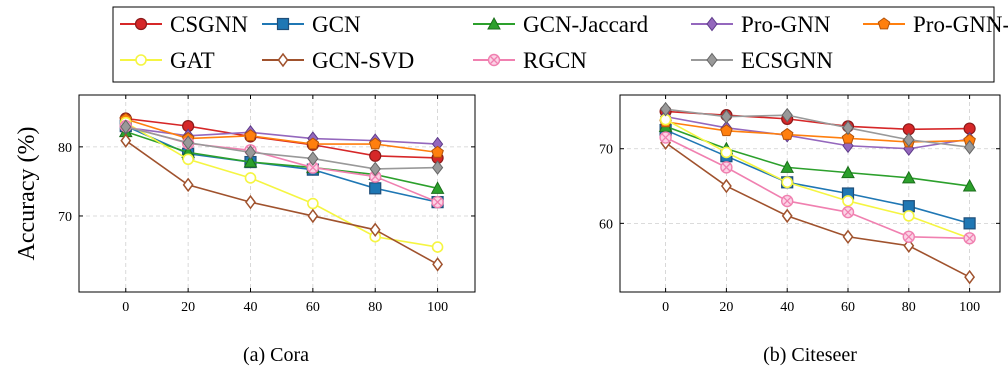  What do you see at coordinates (786, 24) in the screenshot?
I see `legend-label-pro-gnn: Pro-GNN` at bounding box center [786, 24].